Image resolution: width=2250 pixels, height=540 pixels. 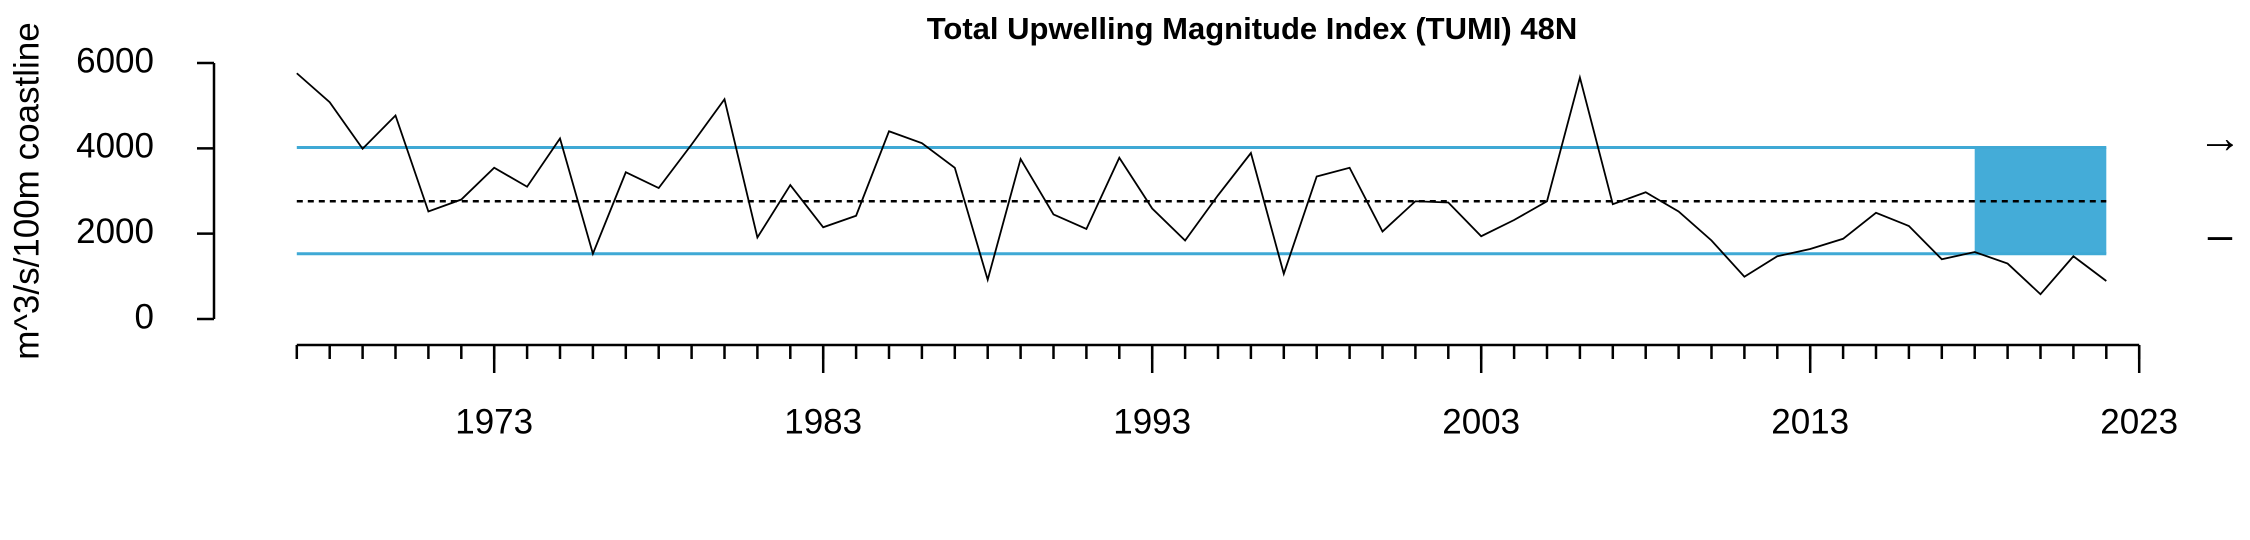 I want to click on y-axis-label: m^3/s/100m coastline, so click(x=26, y=190).